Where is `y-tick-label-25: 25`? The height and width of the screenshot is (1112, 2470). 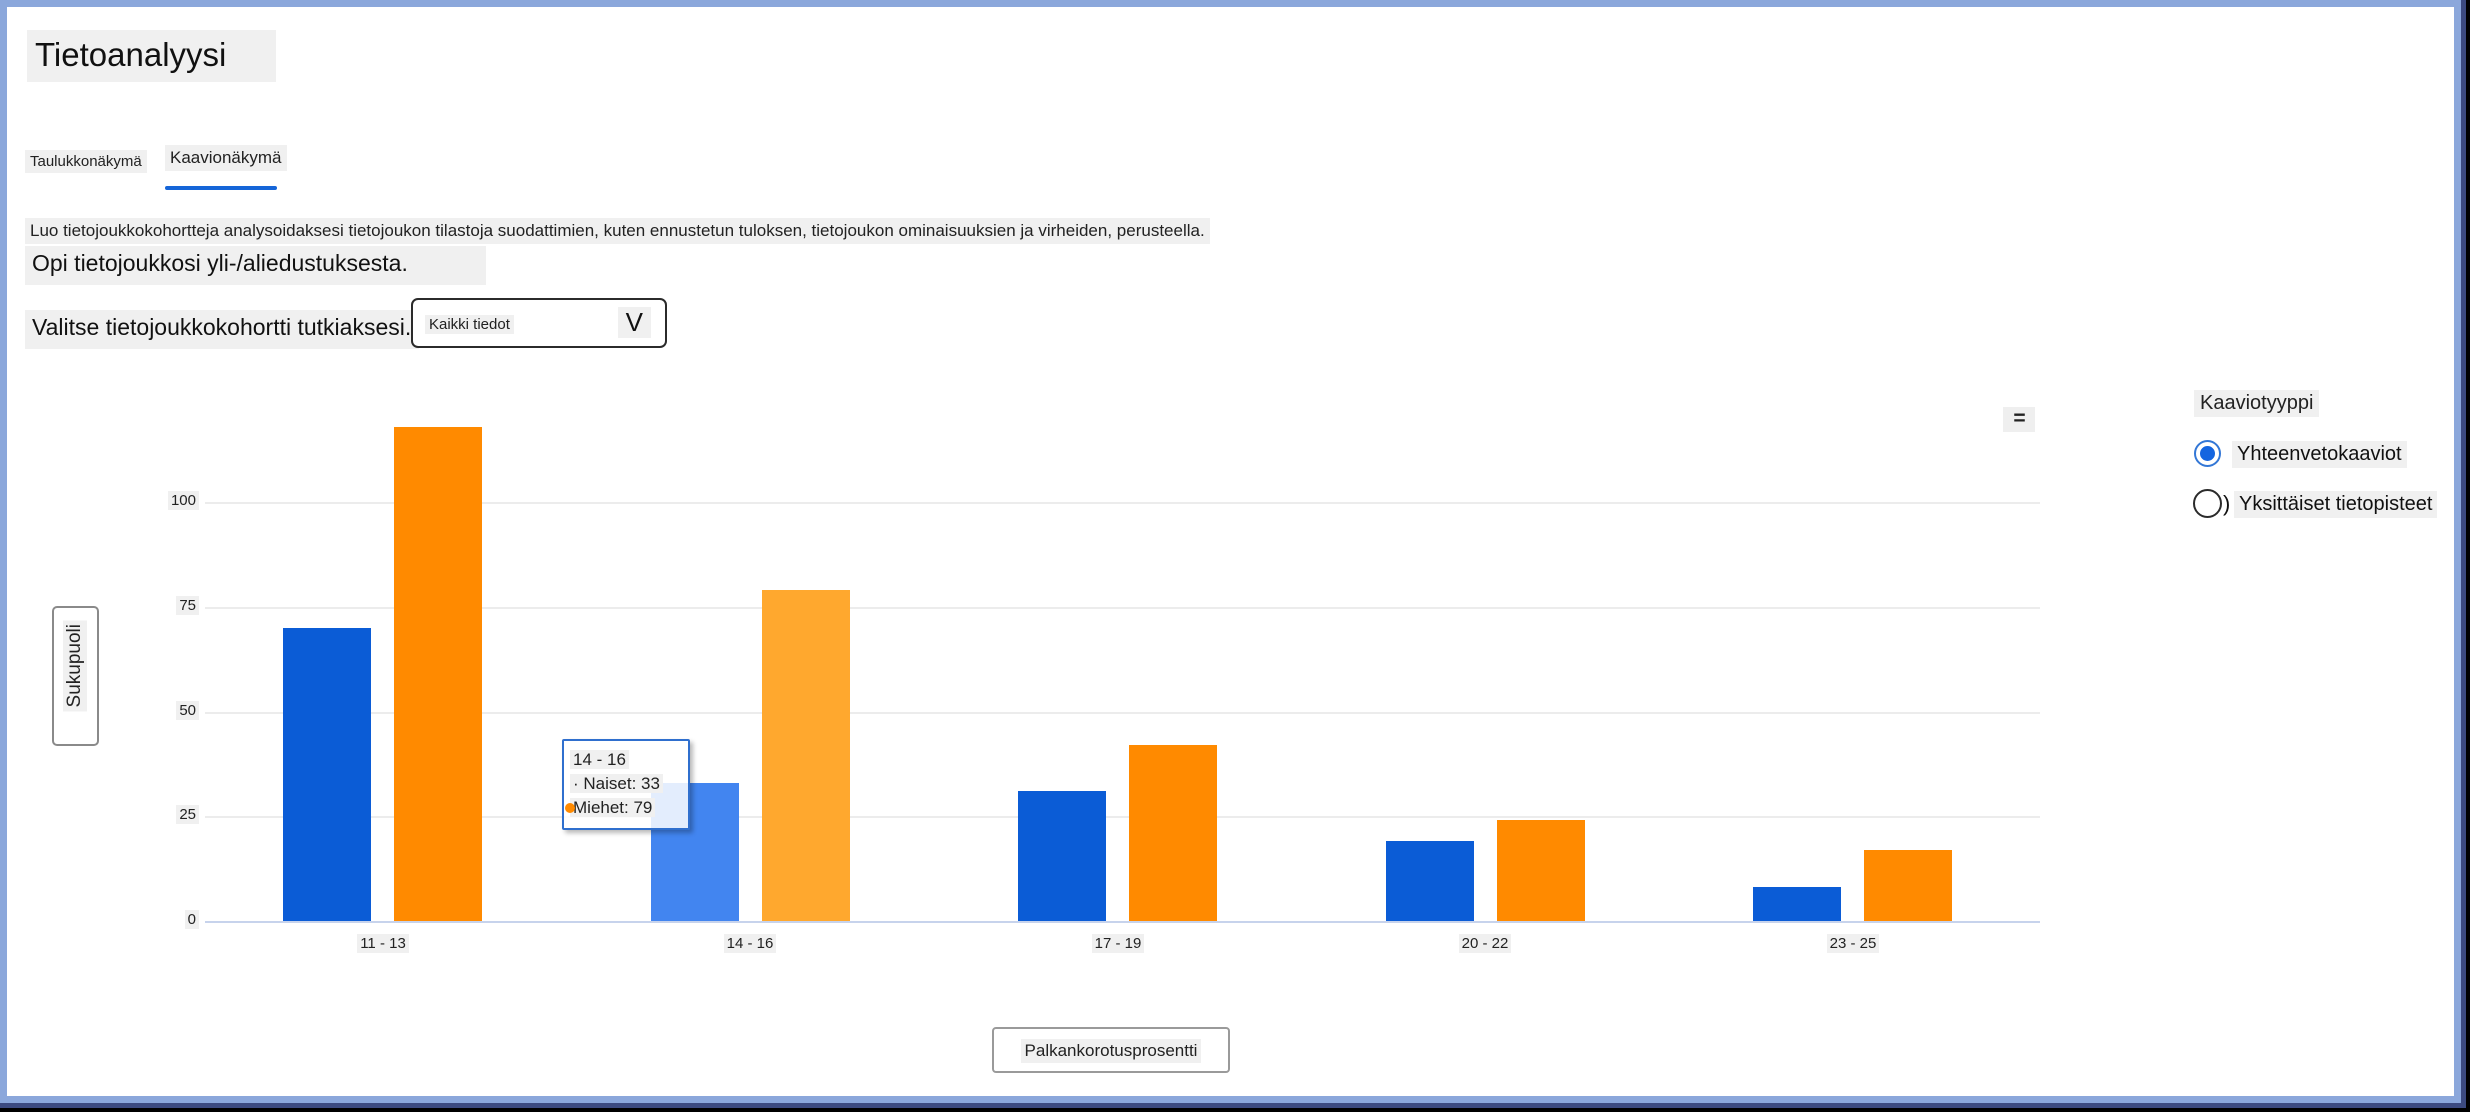
y-tick-label-25: 25 is located at coordinates (173, 814).